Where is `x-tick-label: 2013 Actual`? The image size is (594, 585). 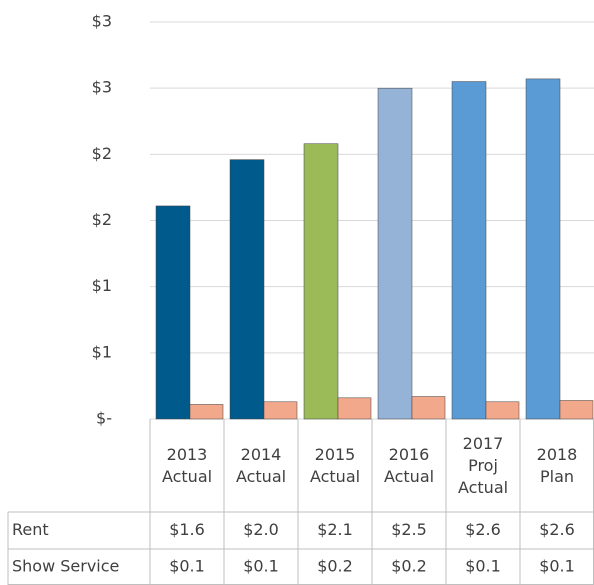
x-tick-label: 2013 Actual is located at coordinates (187, 465).